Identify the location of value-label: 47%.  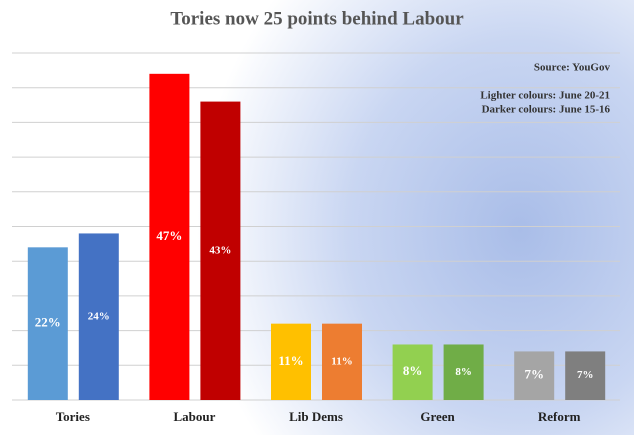
(169, 235).